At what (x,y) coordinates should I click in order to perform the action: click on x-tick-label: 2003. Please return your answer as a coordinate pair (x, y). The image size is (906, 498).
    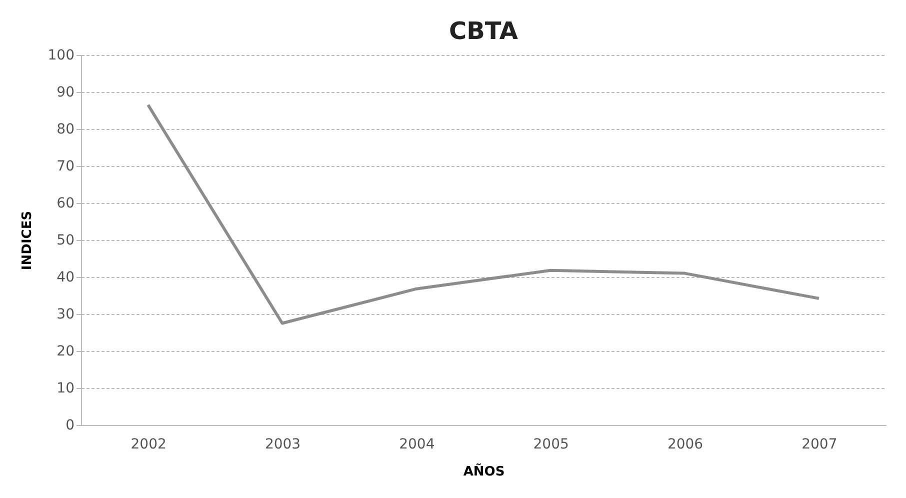
    Looking at the image, I should click on (282, 444).